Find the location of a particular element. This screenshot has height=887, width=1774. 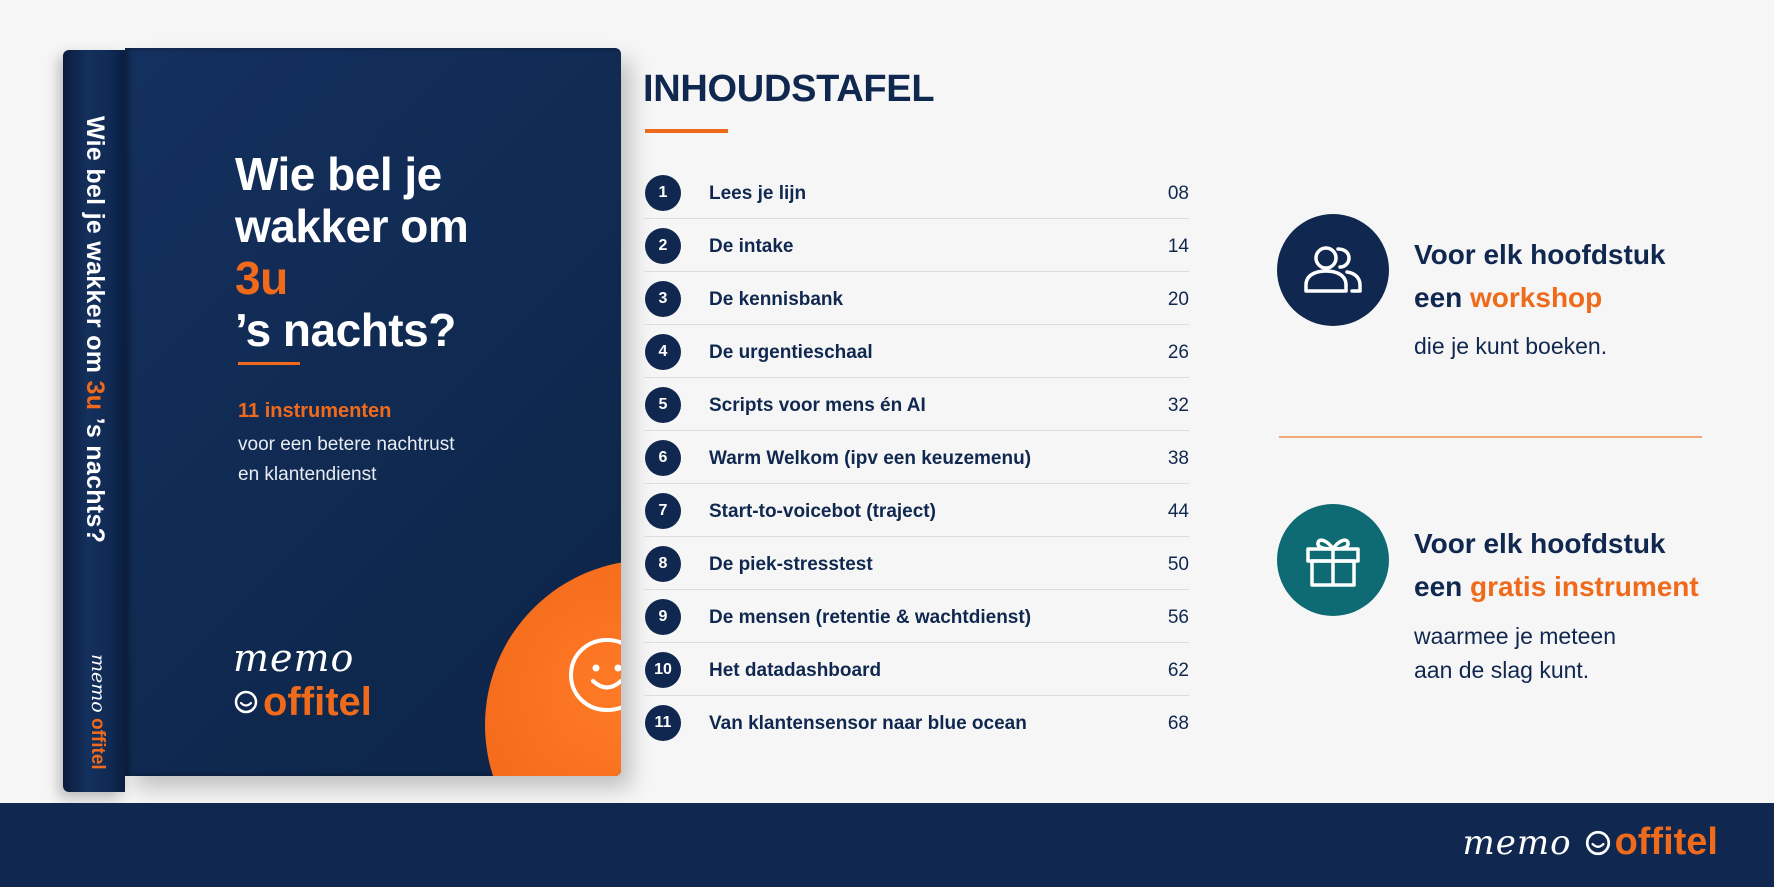

feature-body: waarmee je meteen aan de slag kunt. is located at coordinates (1515, 653).